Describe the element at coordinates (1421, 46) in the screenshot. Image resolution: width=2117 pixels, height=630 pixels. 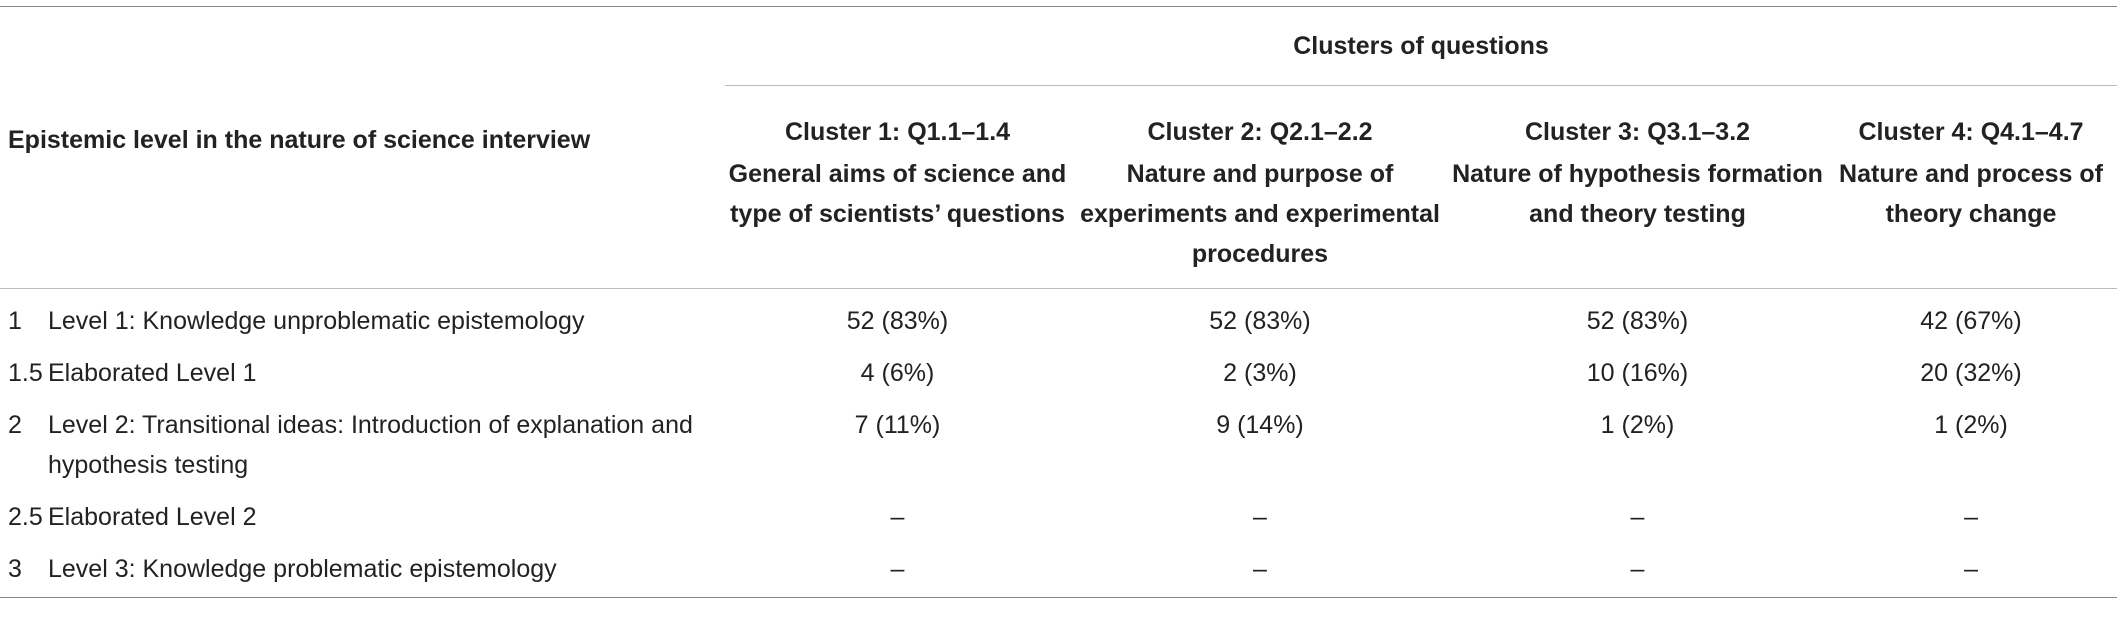
I see `clusters-title: Clusters of questions` at that location.